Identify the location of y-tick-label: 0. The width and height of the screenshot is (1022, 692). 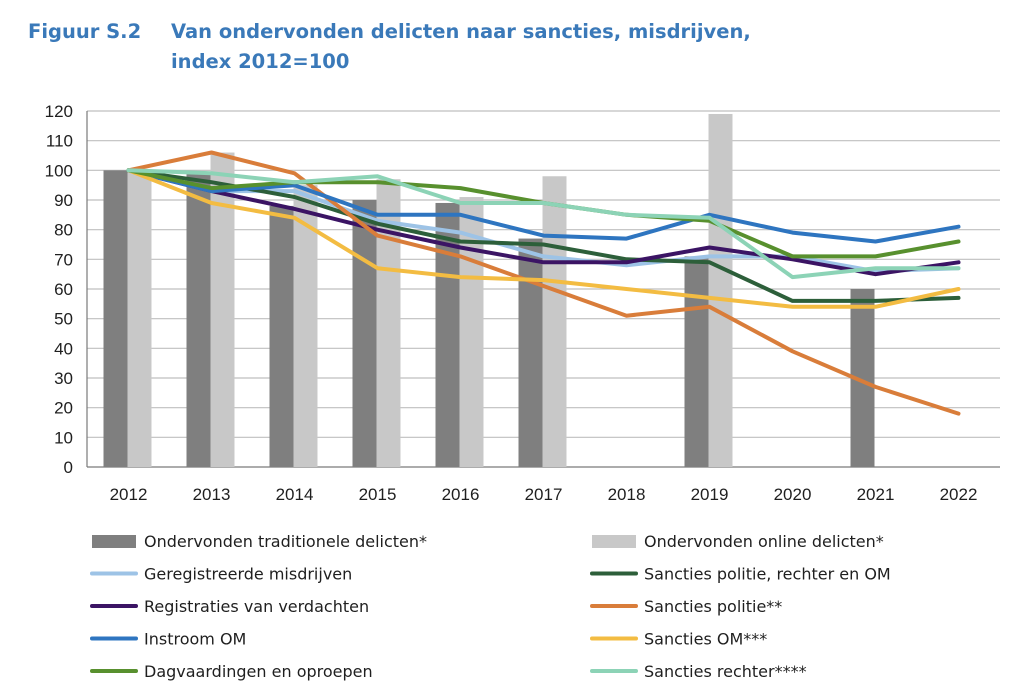
(68, 467).